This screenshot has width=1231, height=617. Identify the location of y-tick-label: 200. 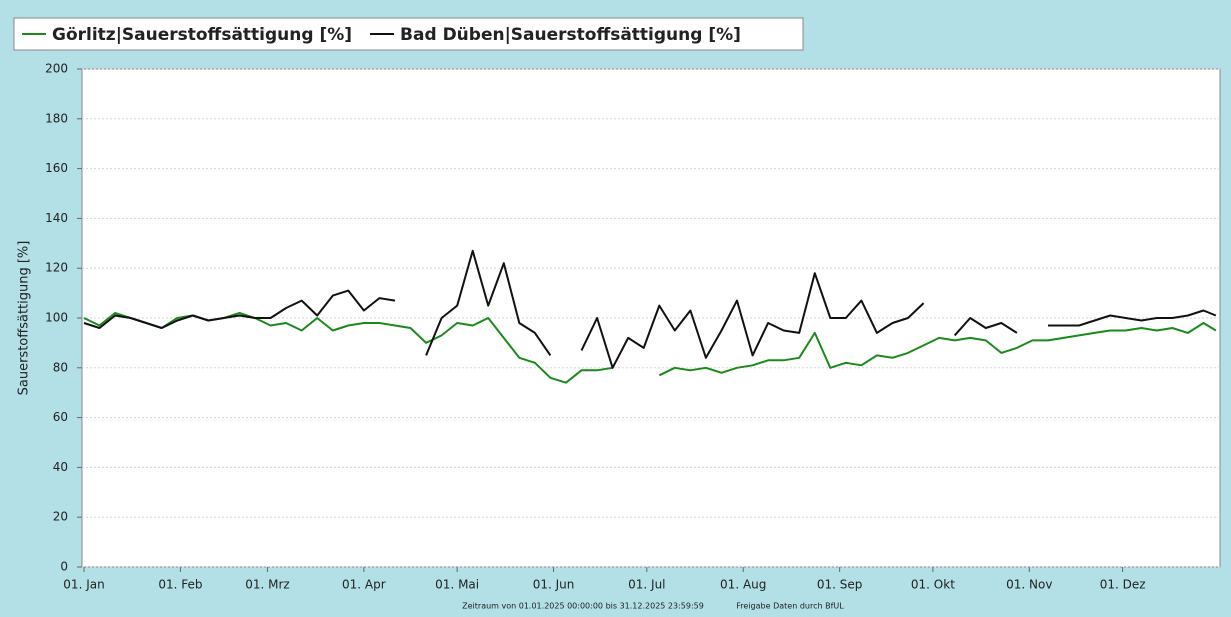
(56, 69).